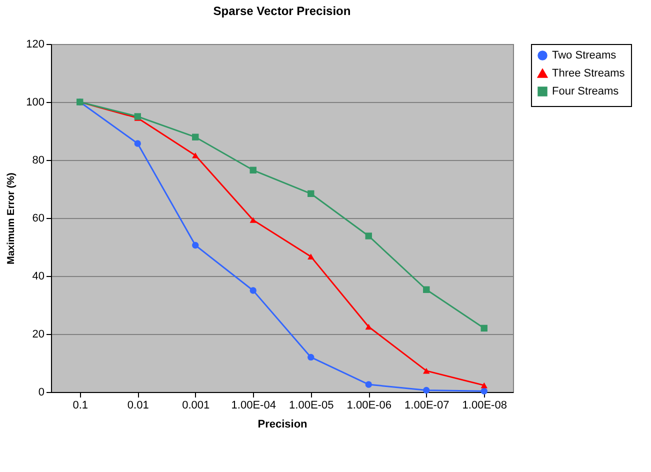 The width and height of the screenshot is (651, 472). Describe the element at coordinates (586, 92) in the screenshot. I see `legend-label: Four Streams` at that location.